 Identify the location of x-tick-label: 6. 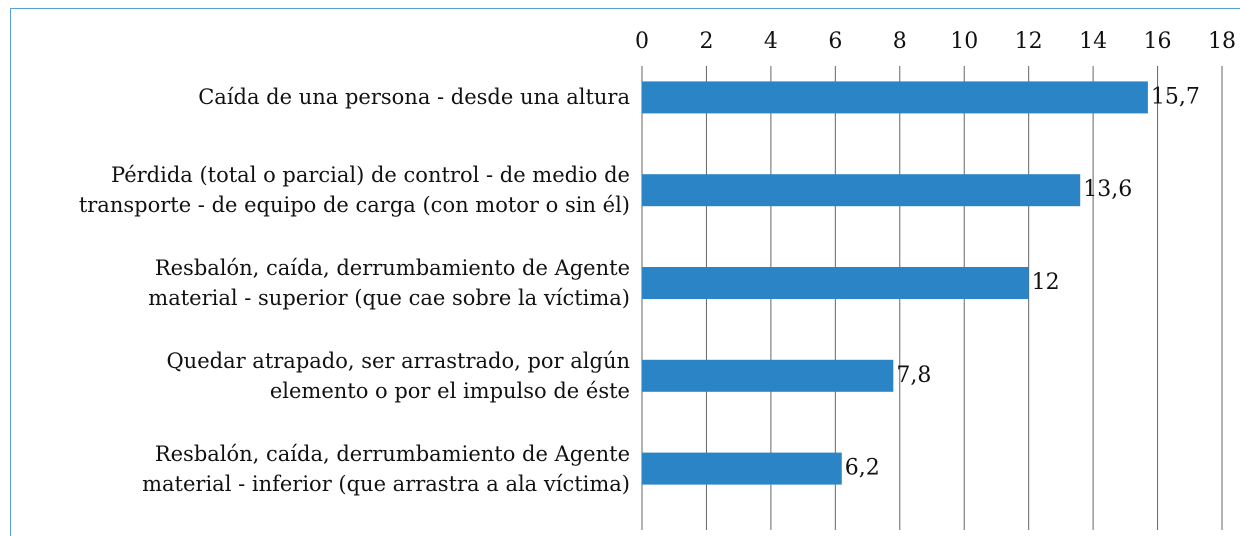
(835, 41).